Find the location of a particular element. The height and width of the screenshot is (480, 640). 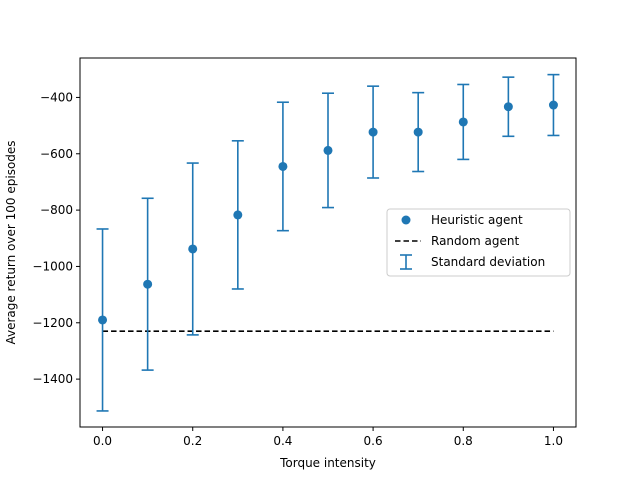

legend-marker-std is located at coordinates (406, 262).